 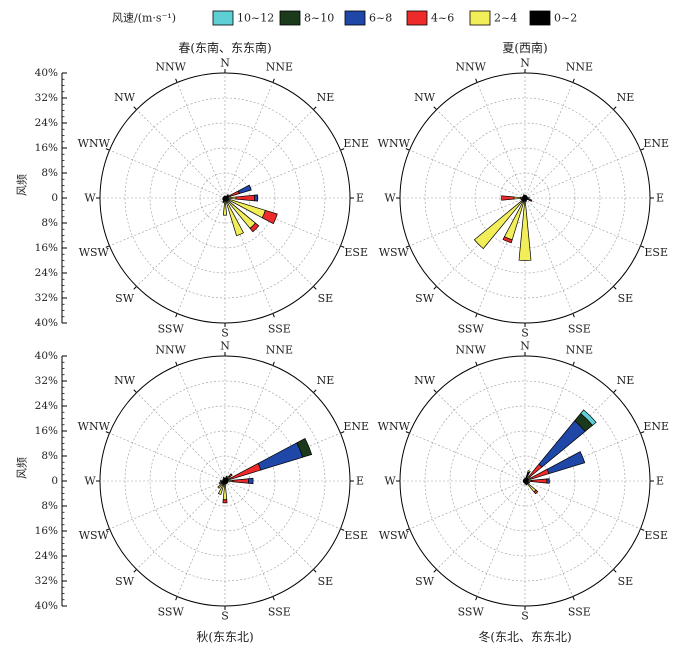 What do you see at coordinates (201, 423) in the screenshot?
I see `spoke-NNW` at bounding box center [201, 423].